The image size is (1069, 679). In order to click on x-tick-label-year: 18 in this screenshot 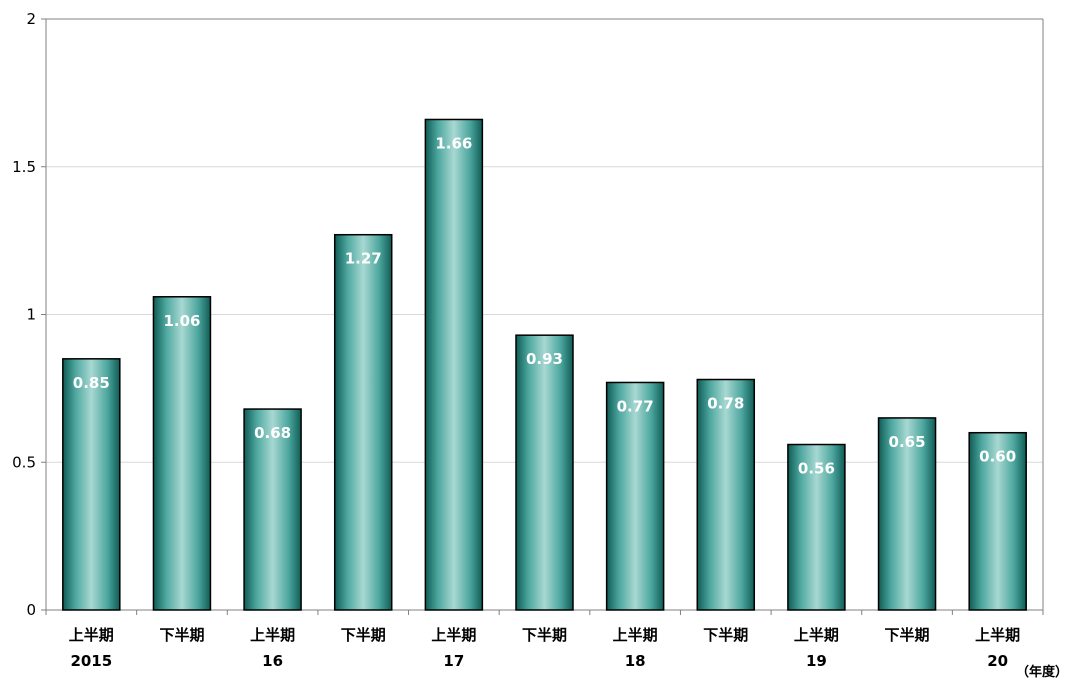, I will do `click(635, 661)`.